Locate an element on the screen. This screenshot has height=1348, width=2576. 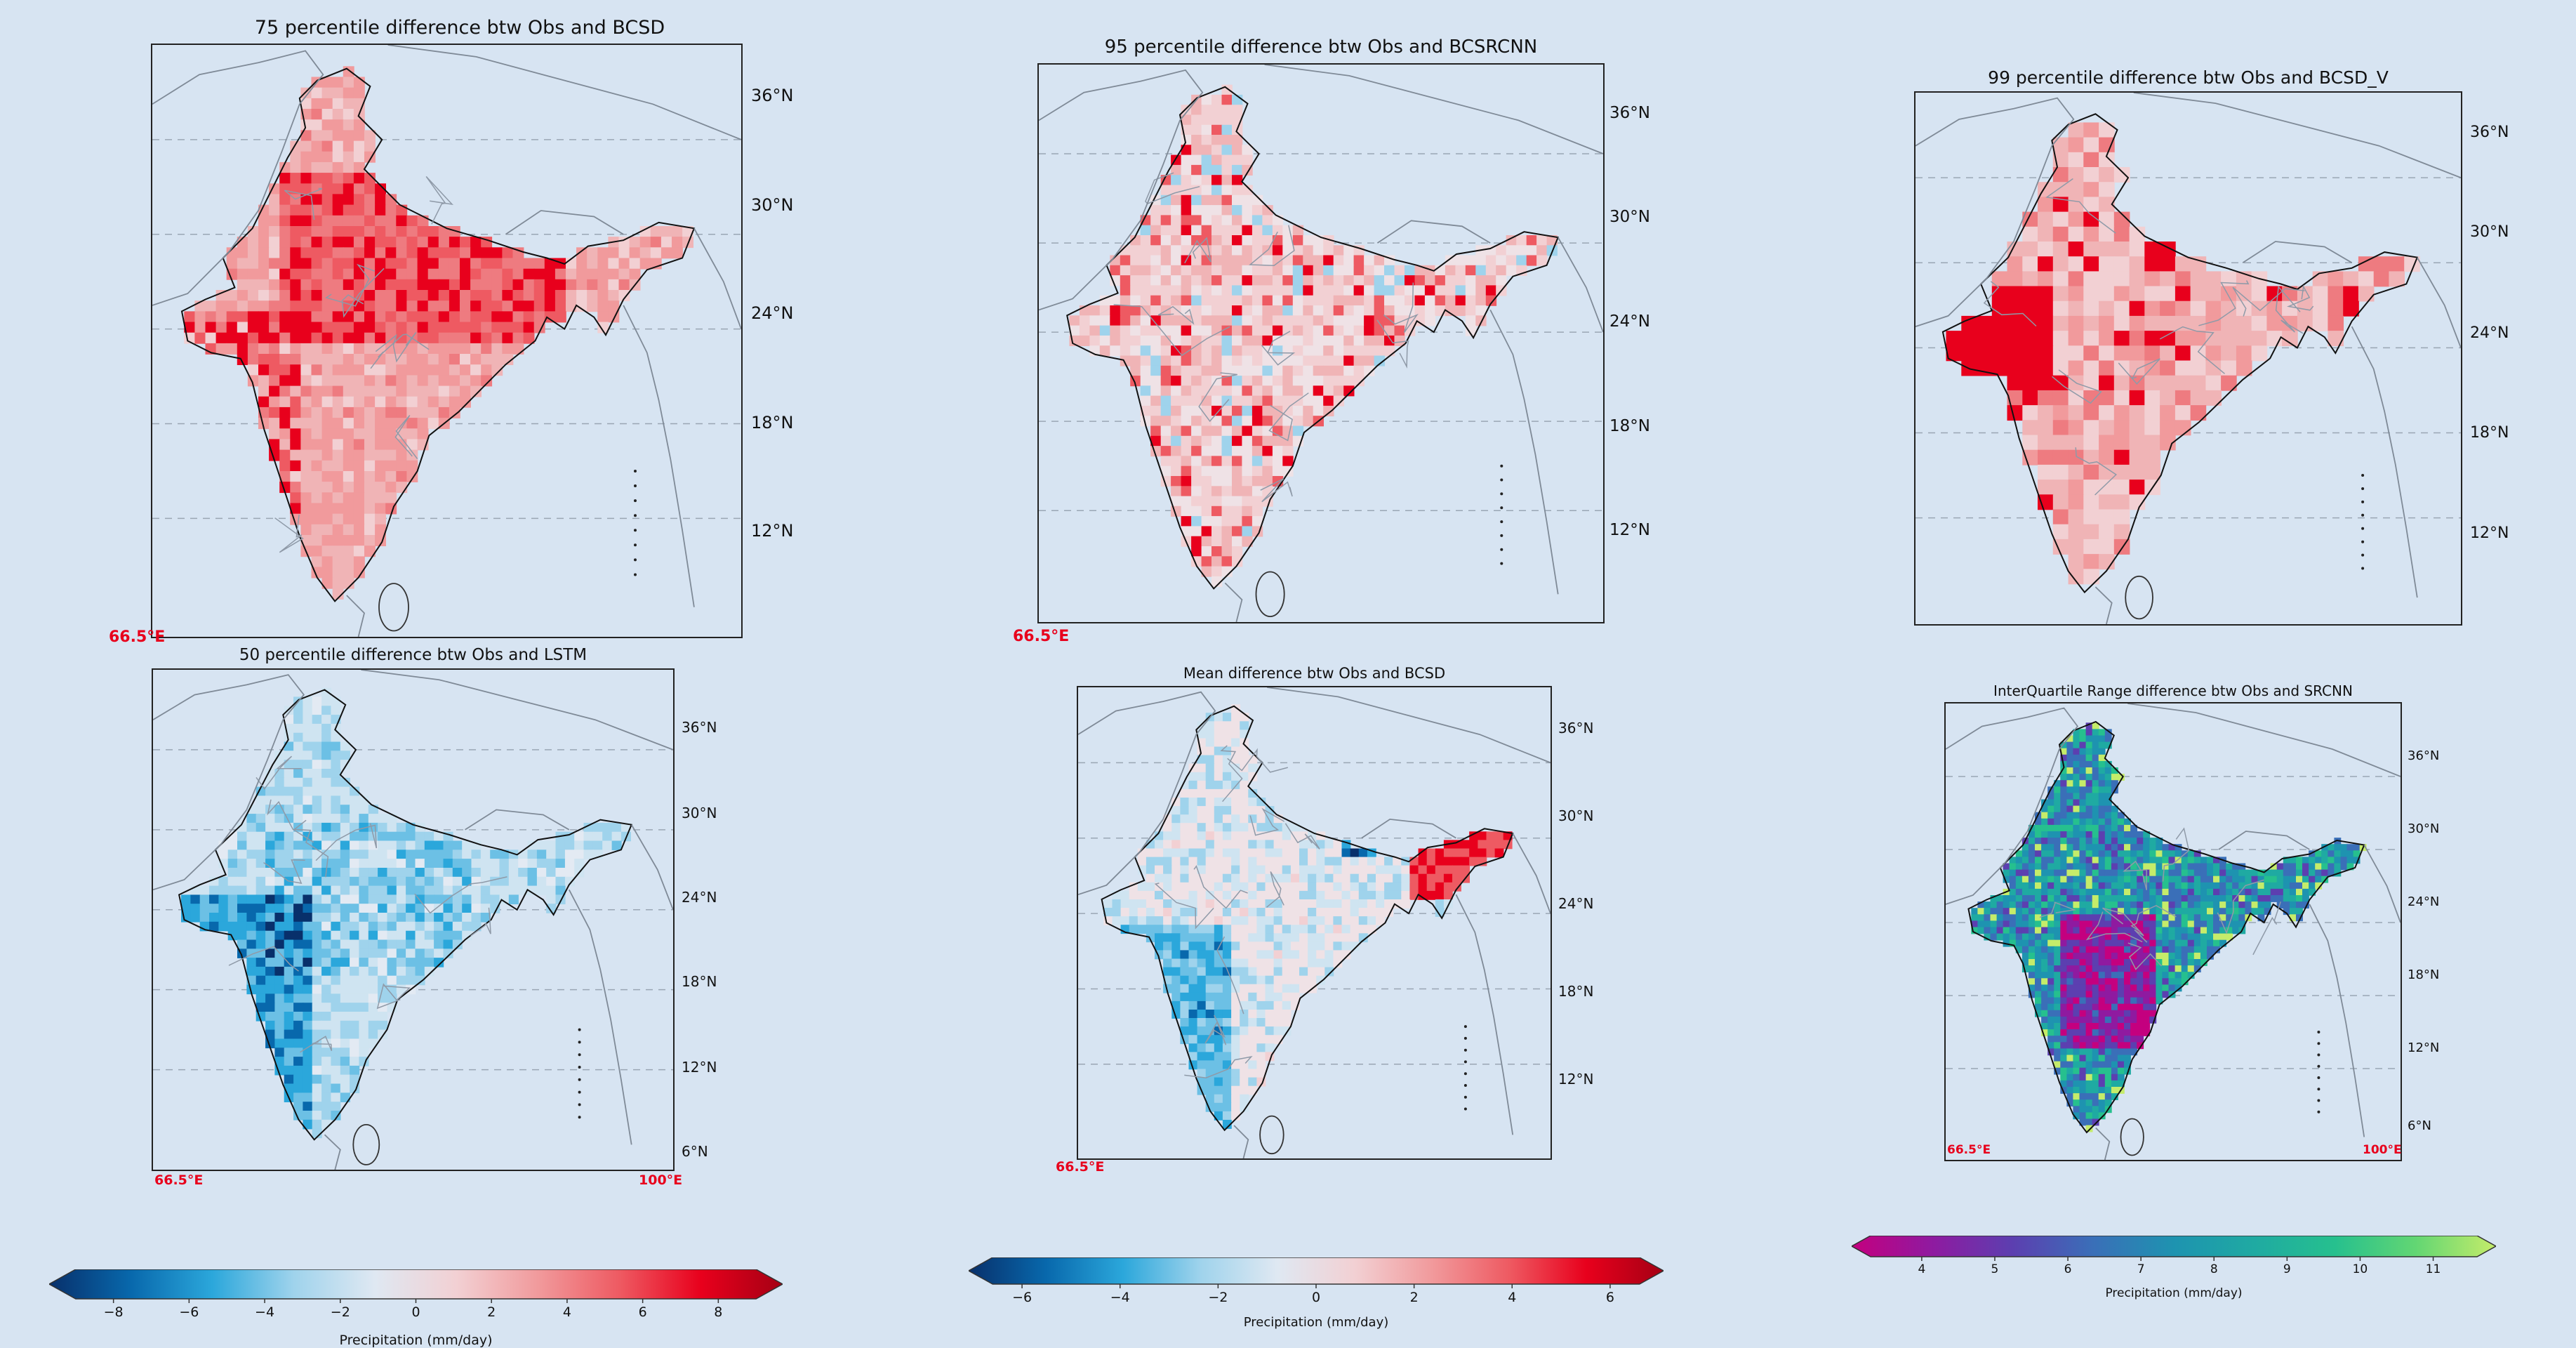
lat-label: 18°N is located at coordinates (772, 422).